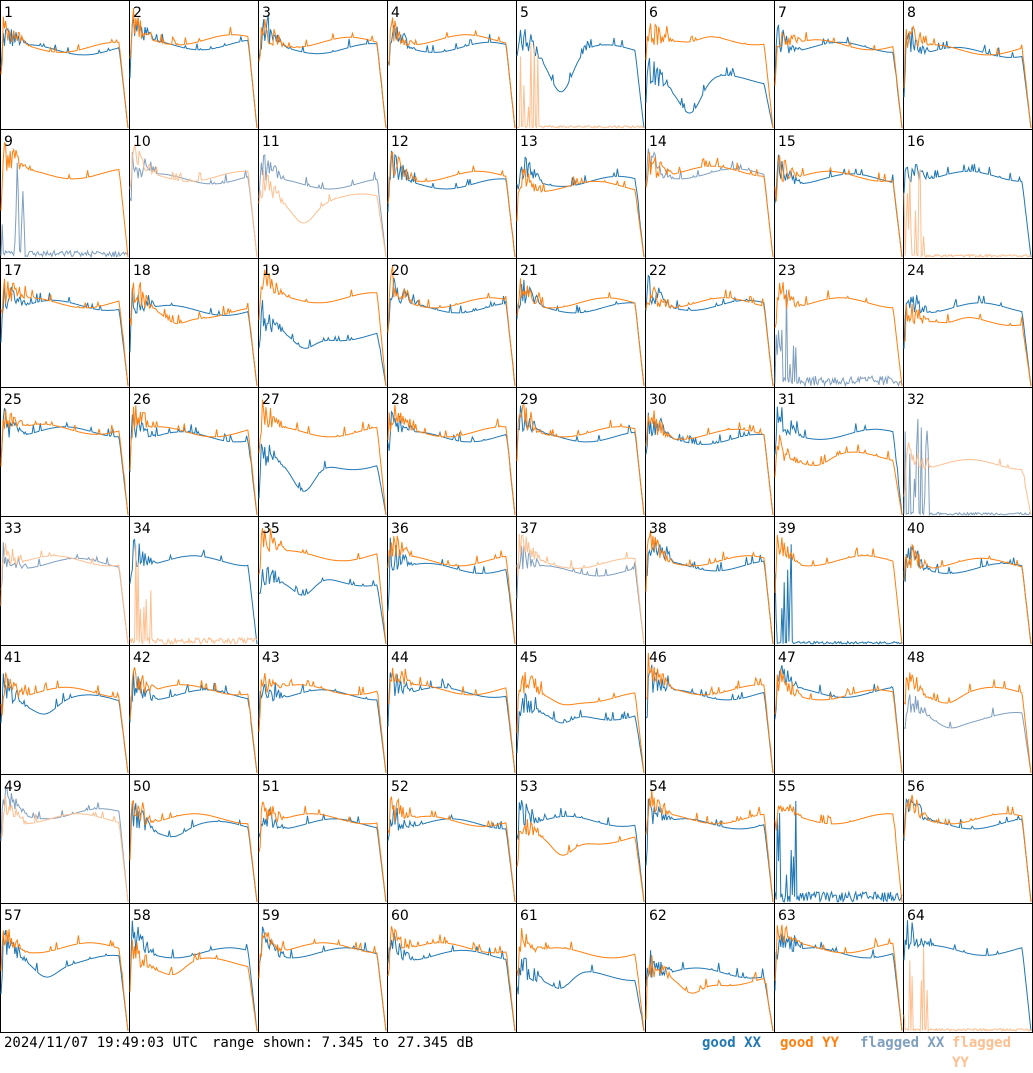  I want to click on panel-32: 32, so click(968, 452).